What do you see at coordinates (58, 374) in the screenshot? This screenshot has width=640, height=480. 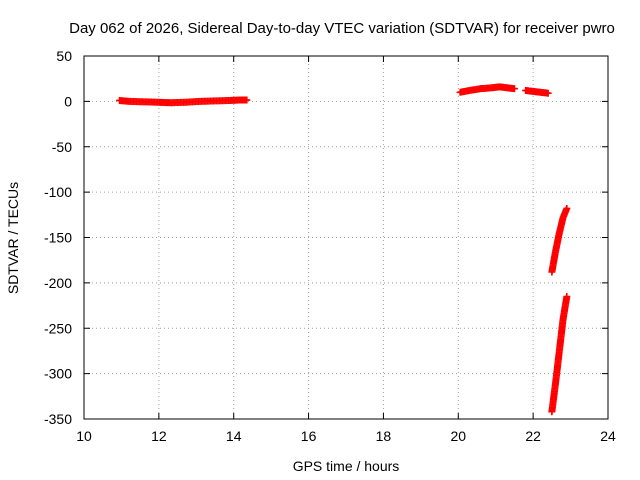 I see `y-tick-label: -300` at bounding box center [58, 374].